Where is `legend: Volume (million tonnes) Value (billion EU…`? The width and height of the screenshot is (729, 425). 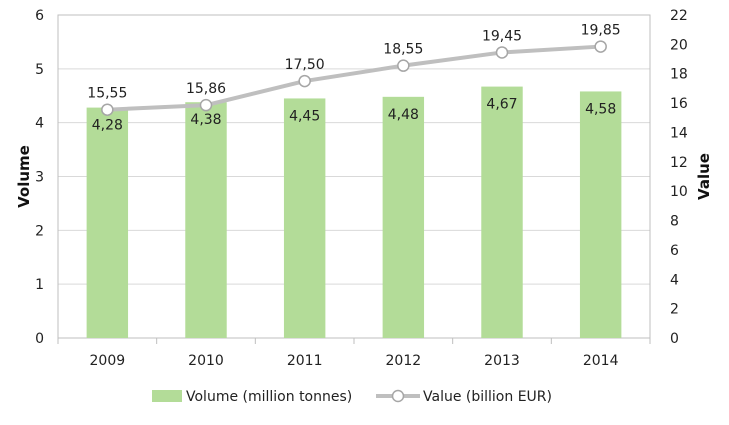 legend: Volume (million tonnes) Value (billion EU… is located at coordinates (352, 397).